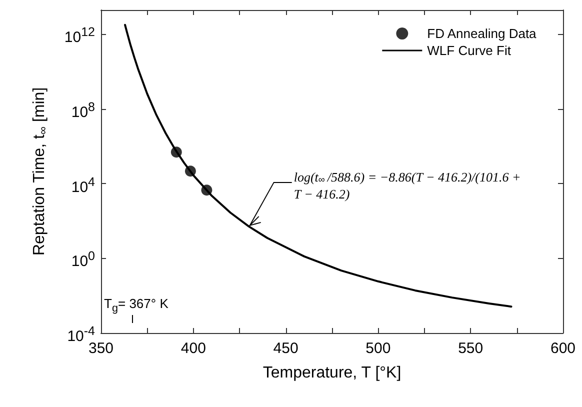  What do you see at coordinates (332, 373) in the screenshot?
I see `x-axis-title: Temperature, T [°K]` at bounding box center [332, 373].